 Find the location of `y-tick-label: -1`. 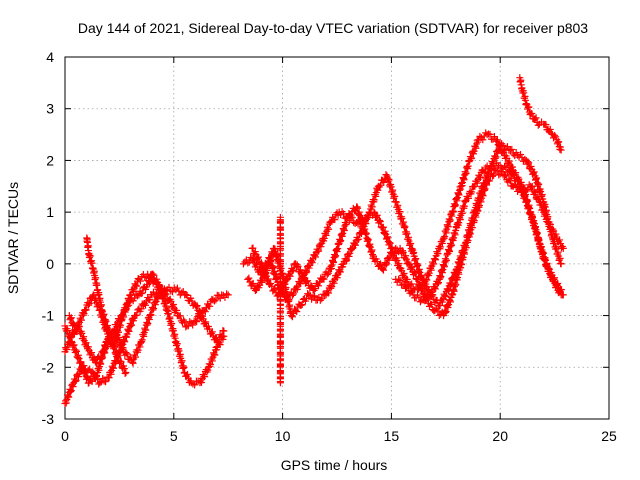

y-tick-label: -1 is located at coordinates (48, 316).